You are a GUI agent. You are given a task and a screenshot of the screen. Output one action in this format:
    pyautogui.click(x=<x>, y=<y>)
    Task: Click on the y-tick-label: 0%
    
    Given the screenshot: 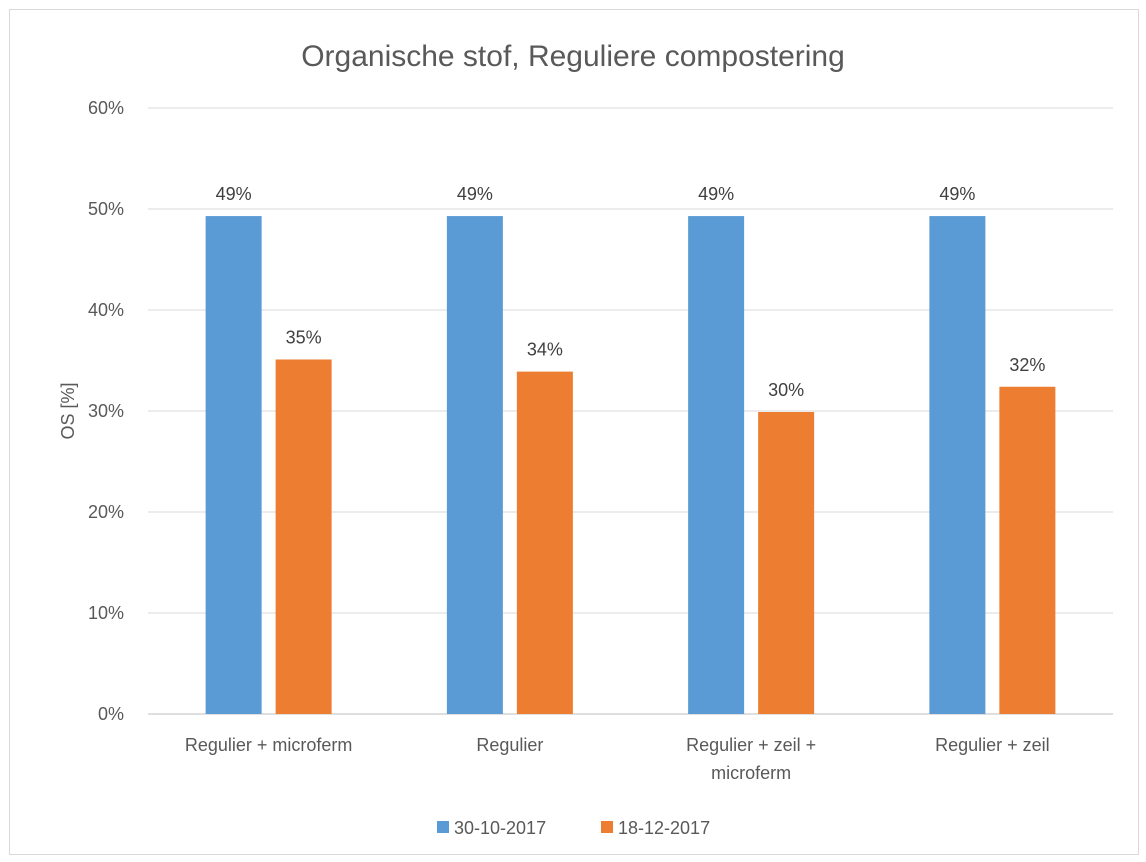 What is the action you would take?
    pyautogui.click(x=111, y=714)
    